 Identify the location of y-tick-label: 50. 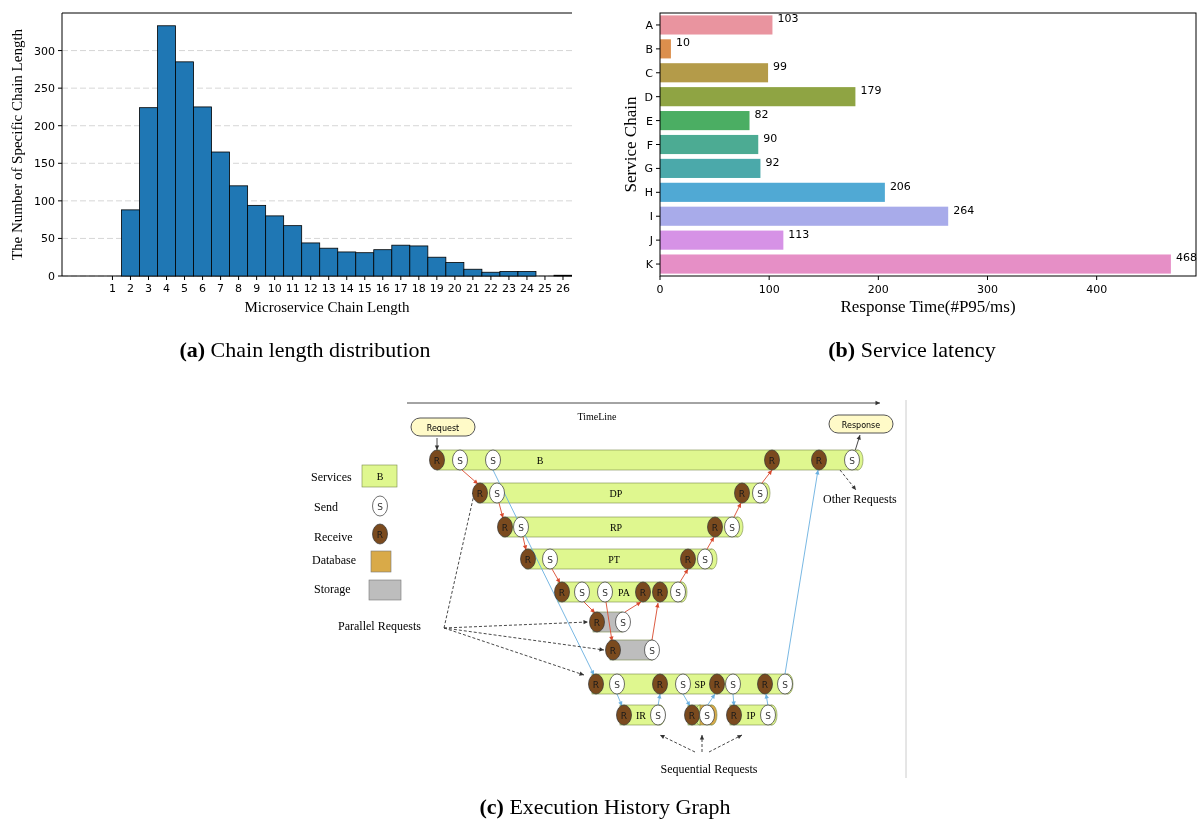
(48, 239).